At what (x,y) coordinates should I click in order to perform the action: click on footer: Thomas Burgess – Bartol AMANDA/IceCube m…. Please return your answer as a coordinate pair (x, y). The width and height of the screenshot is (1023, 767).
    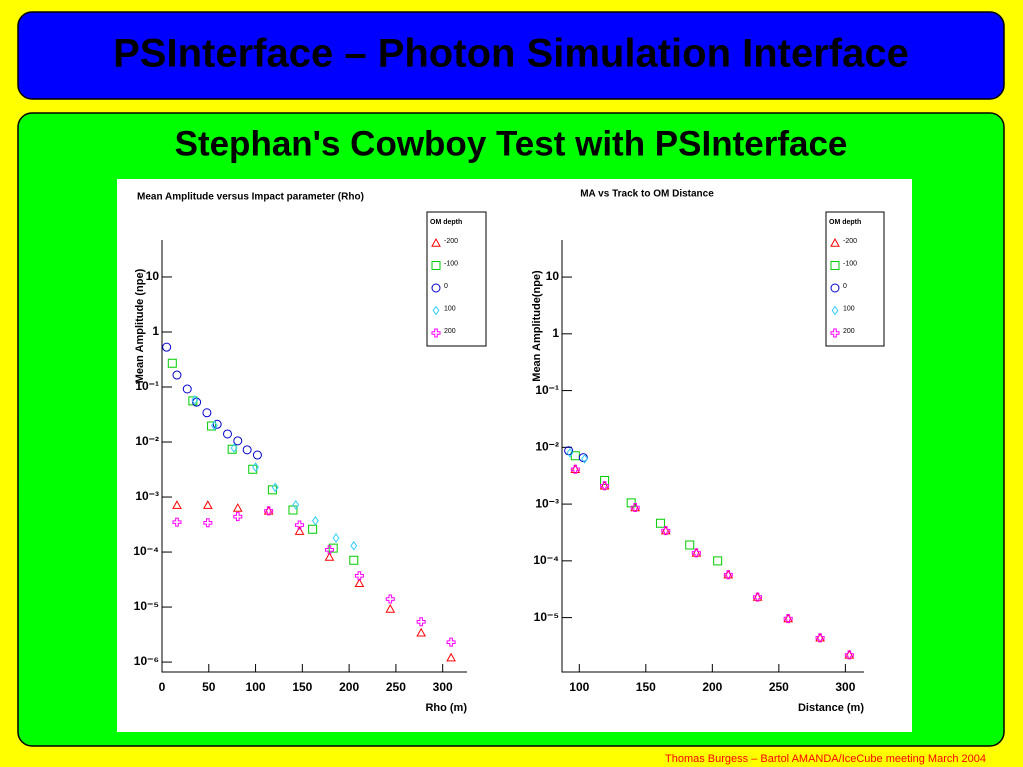
    Looking at the image, I should click on (825, 759).